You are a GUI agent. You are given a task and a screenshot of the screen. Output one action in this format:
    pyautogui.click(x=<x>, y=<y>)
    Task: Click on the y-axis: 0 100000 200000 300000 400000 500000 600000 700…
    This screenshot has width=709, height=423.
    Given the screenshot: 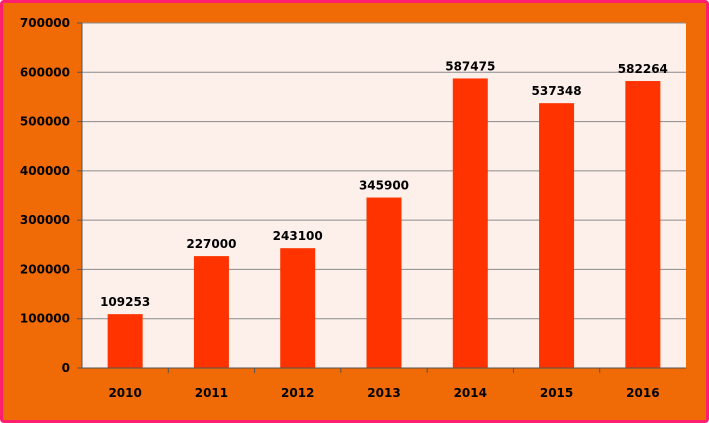 What is the action you would take?
    pyautogui.click(x=51, y=195)
    